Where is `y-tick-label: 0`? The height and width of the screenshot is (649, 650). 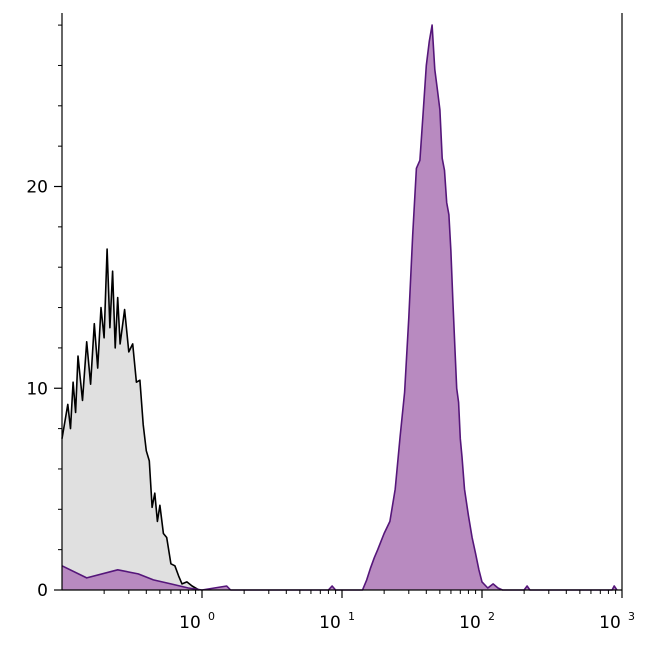
y-tick-label: 0 is located at coordinates (42, 591).